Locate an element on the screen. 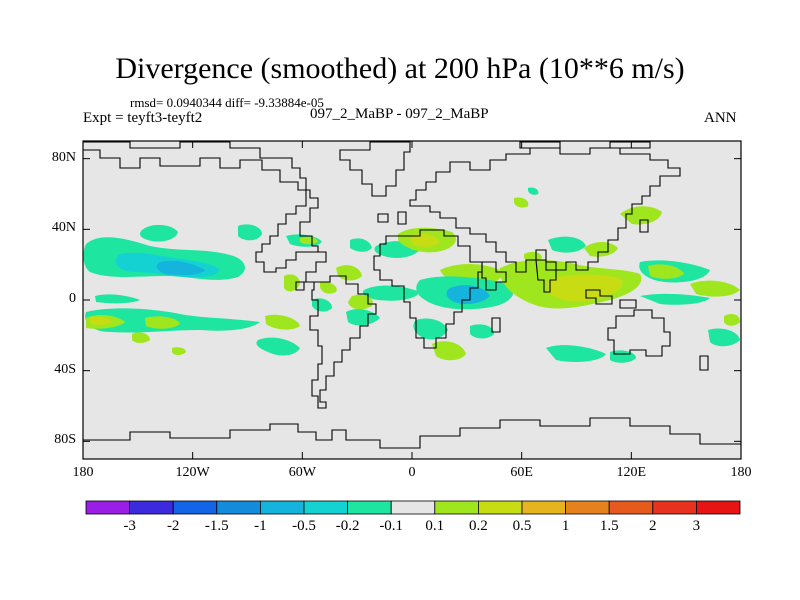 Image resolution: width=800 pixels, height=600 pixels. colorbar-label: -3 is located at coordinates (129, 526).